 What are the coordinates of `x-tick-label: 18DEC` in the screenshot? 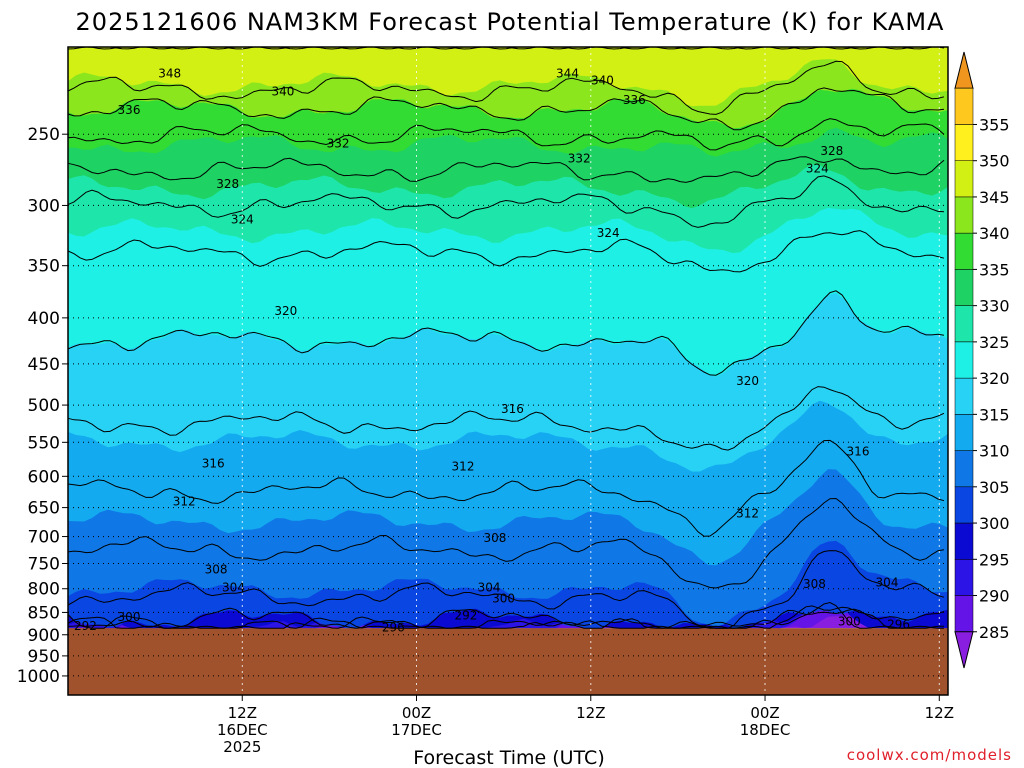 It's located at (765, 730).